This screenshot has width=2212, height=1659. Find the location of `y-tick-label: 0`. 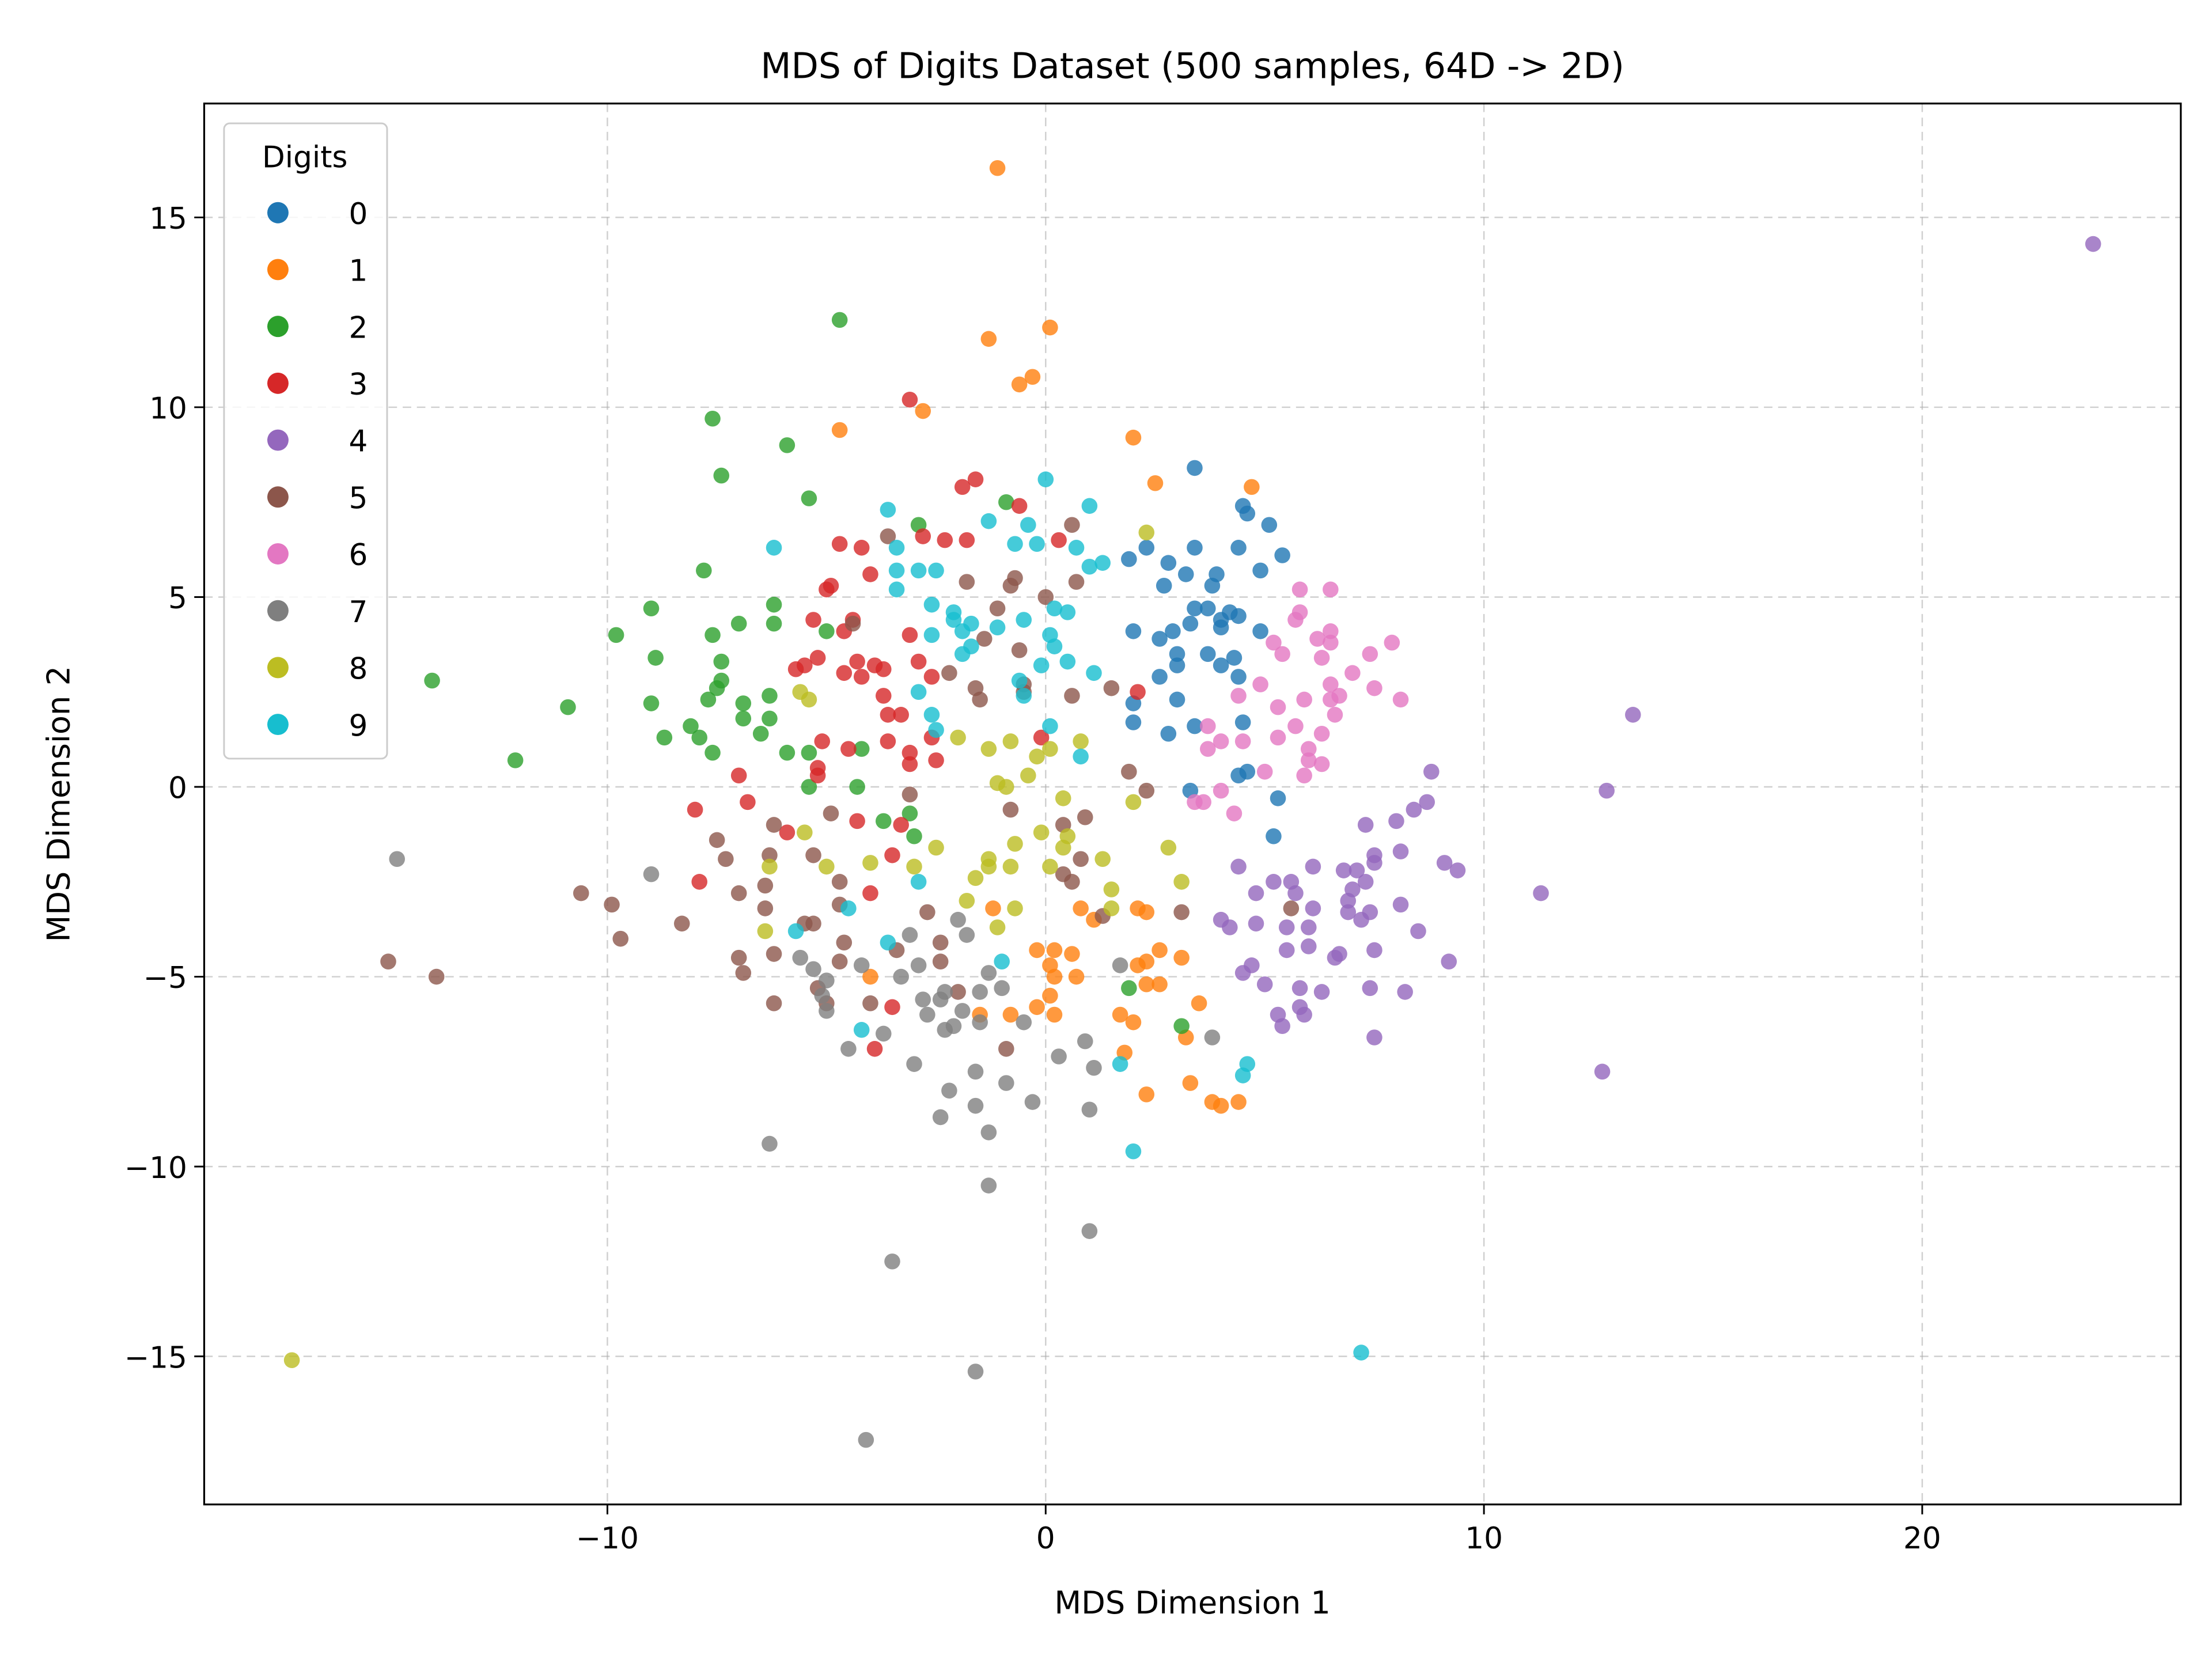

y-tick-label: 0 is located at coordinates (177, 788).